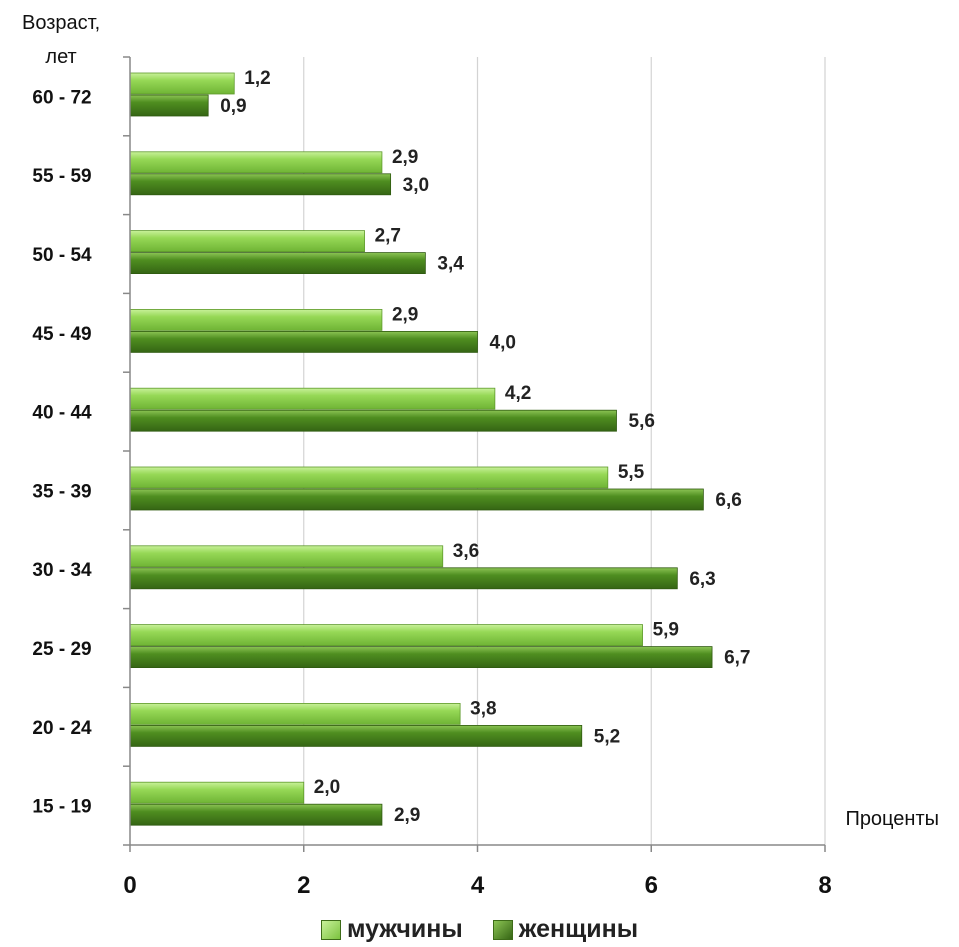 This screenshot has width=959, height=947. What do you see at coordinates (728, 500) in the screenshot?
I see `value-label-women: 6,6` at bounding box center [728, 500].